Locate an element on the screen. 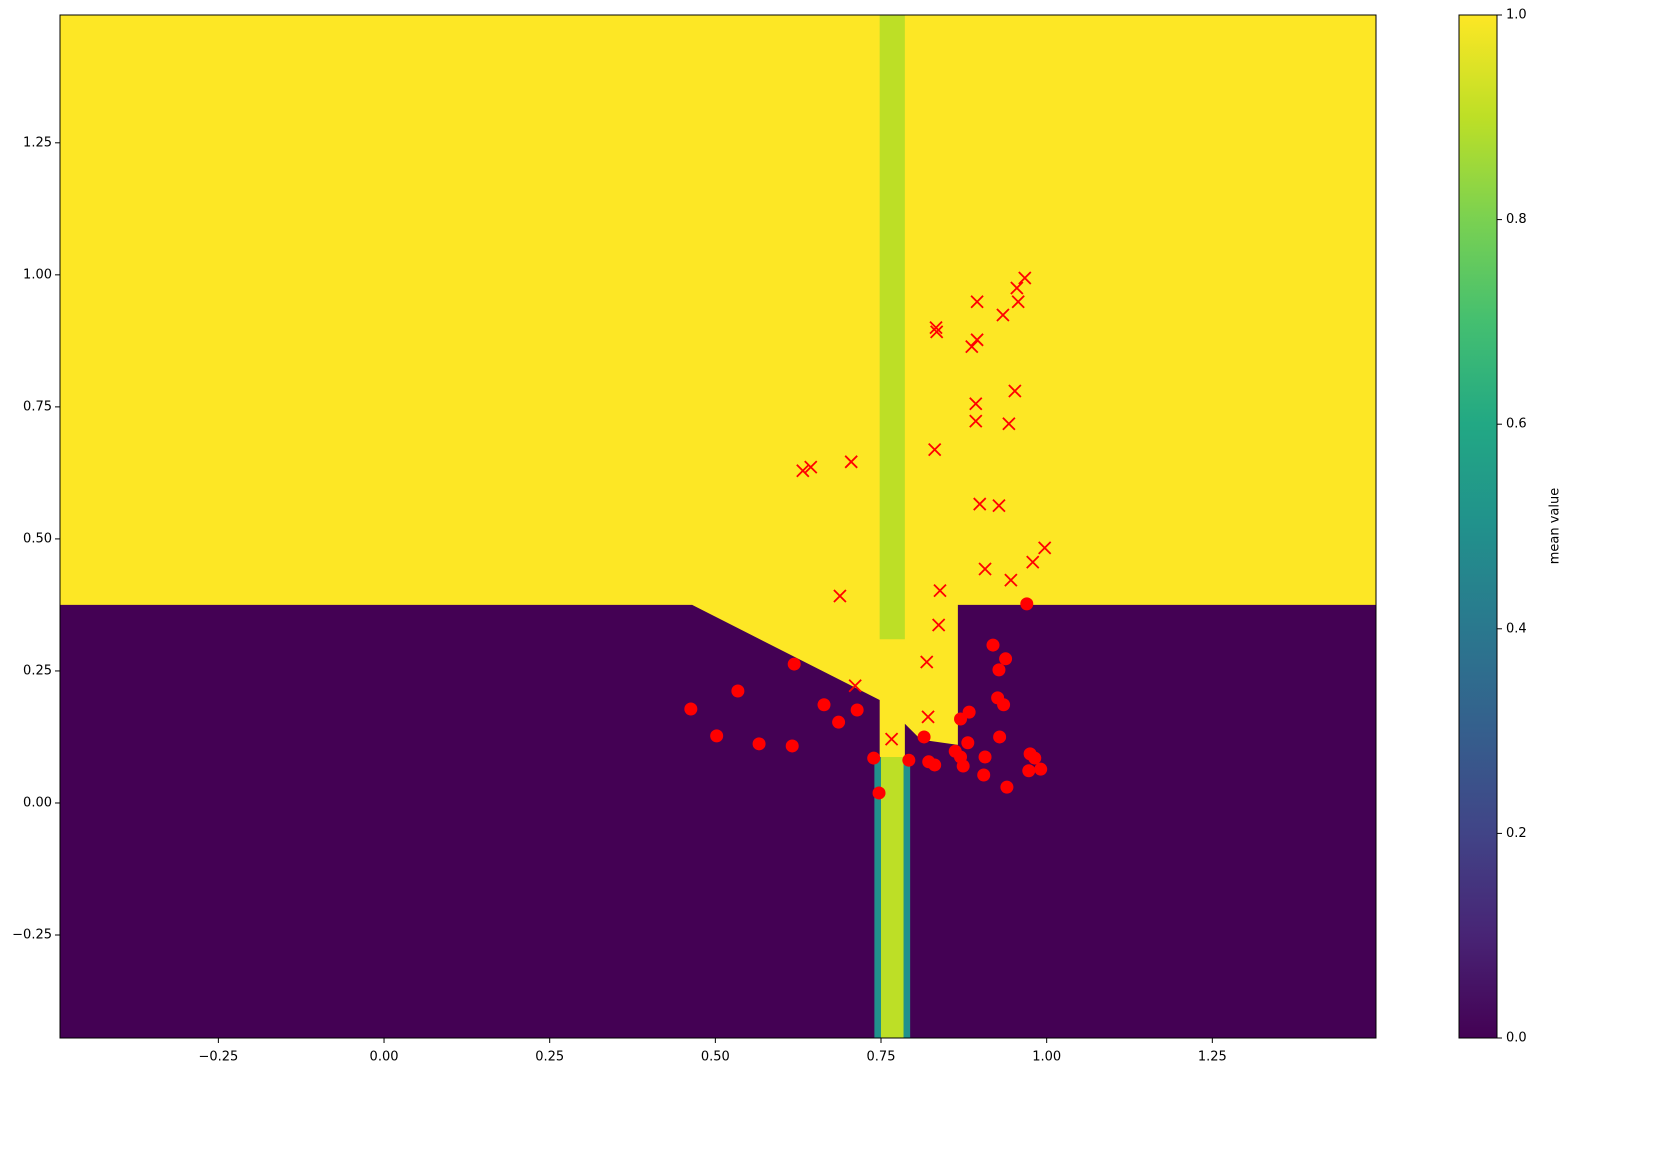 The height and width of the screenshot is (1162, 1654). x-tick-label: −0.25 is located at coordinates (218, 1057).